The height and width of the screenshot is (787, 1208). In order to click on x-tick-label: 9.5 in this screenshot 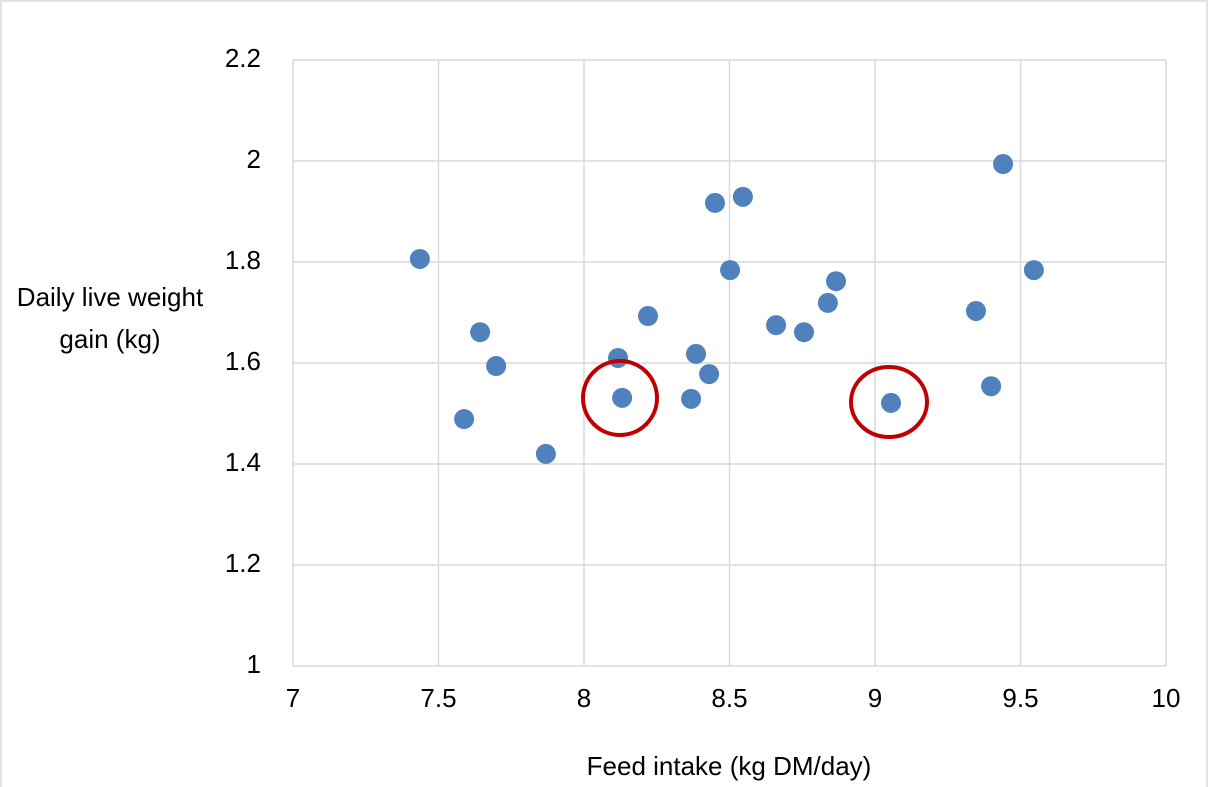, I will do `click(1020, 698)`.